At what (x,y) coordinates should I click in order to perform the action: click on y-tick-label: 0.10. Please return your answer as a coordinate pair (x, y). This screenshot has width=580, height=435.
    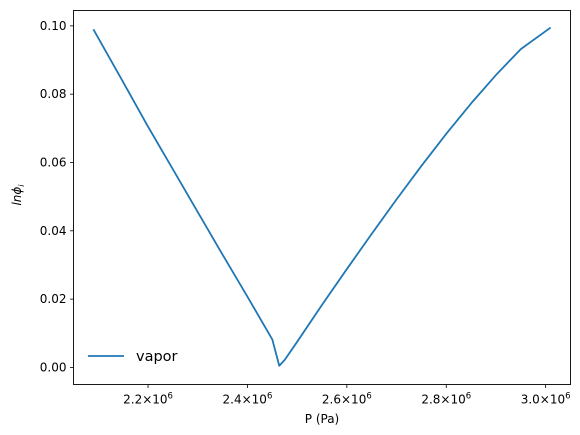
    Looking at the image, I should click on (53, 26).